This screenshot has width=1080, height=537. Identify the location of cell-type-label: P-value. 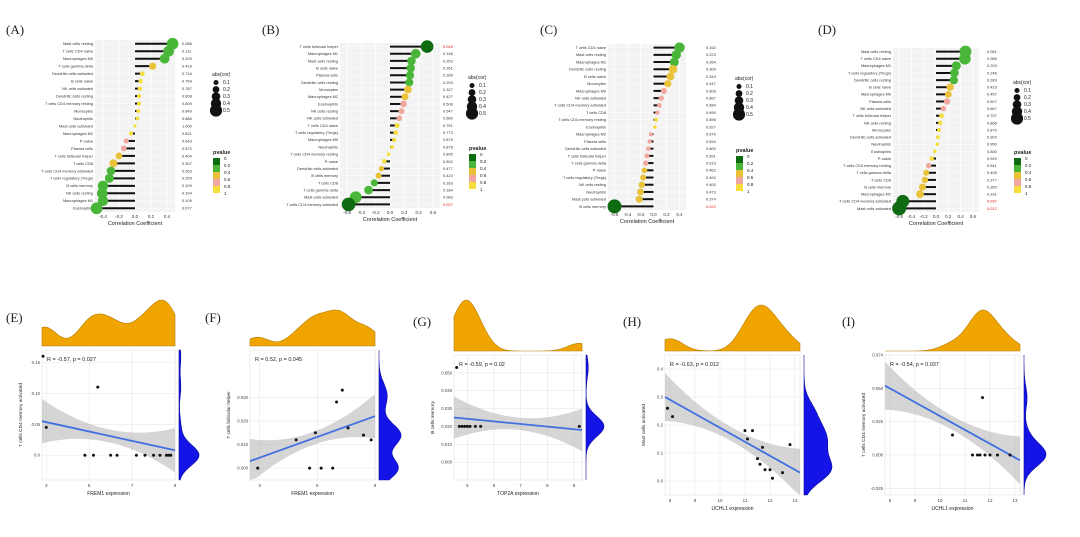
(86, 140).